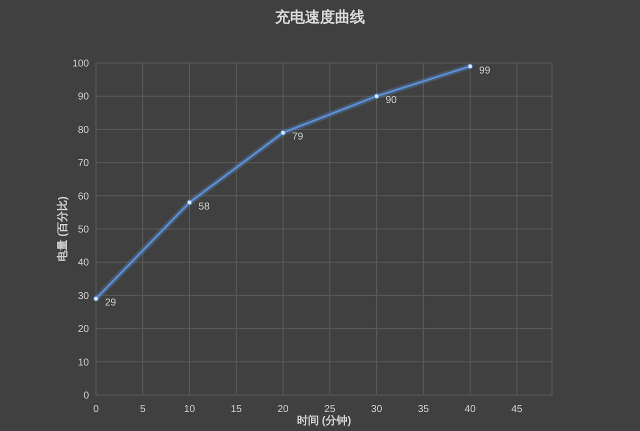 This screenshot has height=431, width=640. Describe the element at coordinates (84, 362) in the screenshot. I see `y-tick-label: 10` at that location.